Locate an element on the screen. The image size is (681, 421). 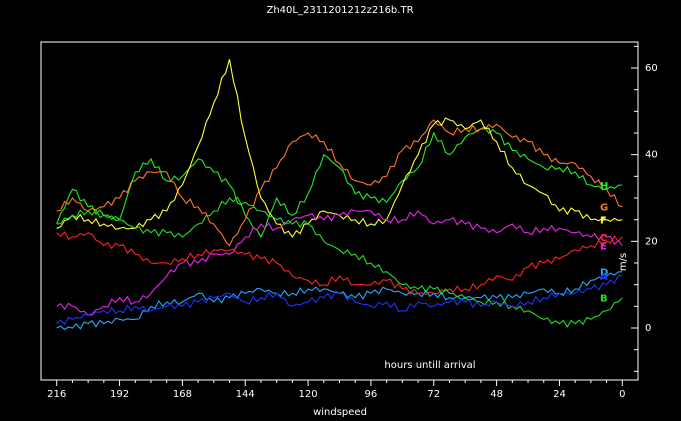
annotation-hours-until-arrival: hours untill arrival is located at coordinates (429, 365).